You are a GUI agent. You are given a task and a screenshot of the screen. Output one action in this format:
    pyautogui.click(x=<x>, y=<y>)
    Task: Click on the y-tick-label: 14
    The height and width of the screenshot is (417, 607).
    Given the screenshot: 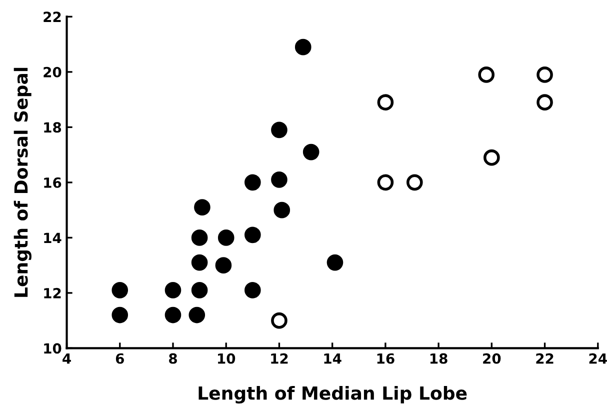 What is the action you would take?
    pyautogui.click(x=53, y=237)
    